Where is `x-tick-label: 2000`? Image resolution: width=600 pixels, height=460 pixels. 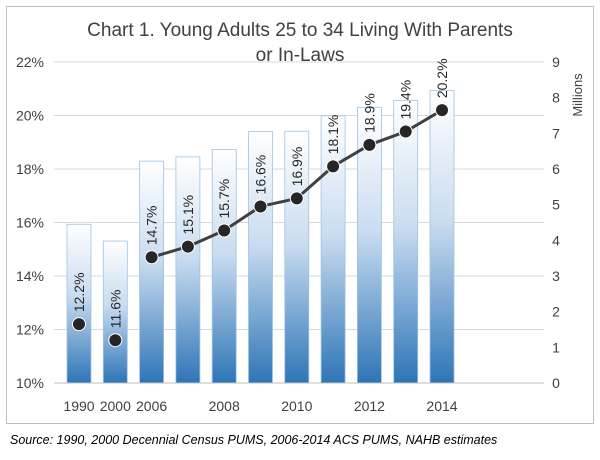 x-tick-label: 2000 is located at coordinates (115, 406).